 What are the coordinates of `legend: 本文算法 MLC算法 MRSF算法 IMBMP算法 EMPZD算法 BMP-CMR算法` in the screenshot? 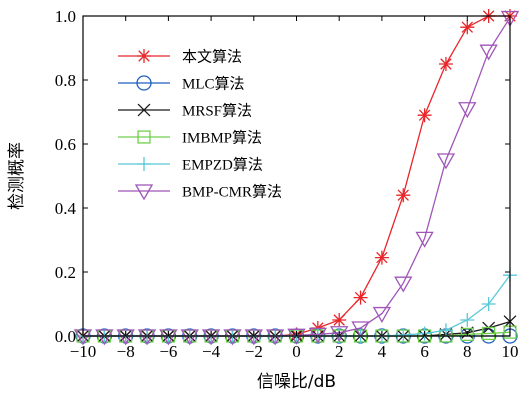 It's located at (200, 124).